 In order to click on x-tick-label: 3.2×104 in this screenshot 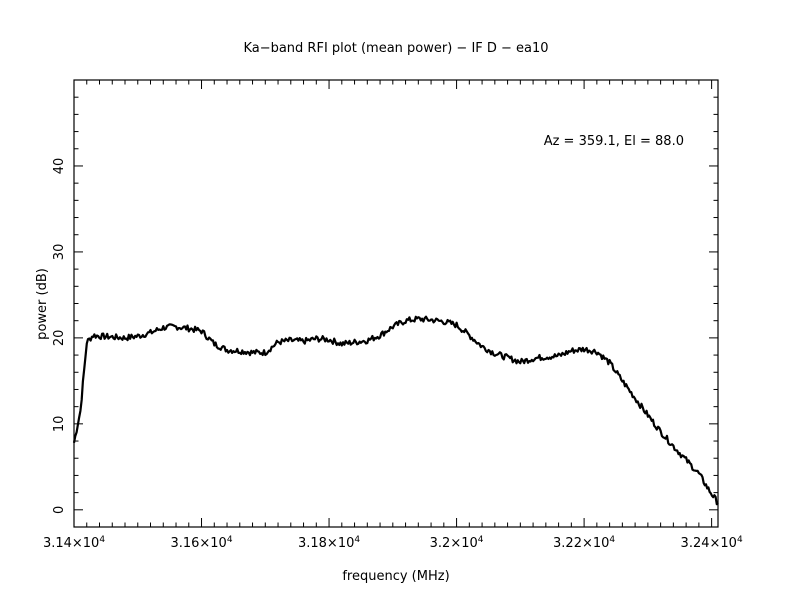, I will do `click(457, 543)`.